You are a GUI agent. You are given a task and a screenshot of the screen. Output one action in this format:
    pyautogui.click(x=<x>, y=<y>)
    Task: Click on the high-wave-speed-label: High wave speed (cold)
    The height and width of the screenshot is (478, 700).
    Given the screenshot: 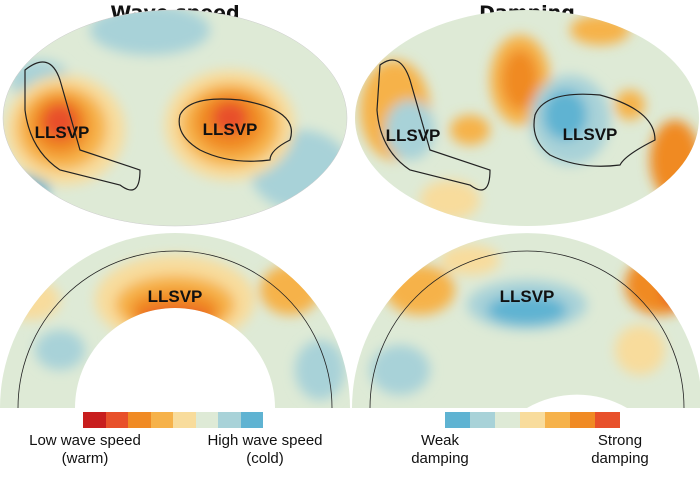 What is the action you would take?
    pyautogui.click(x=265, y=450)
    